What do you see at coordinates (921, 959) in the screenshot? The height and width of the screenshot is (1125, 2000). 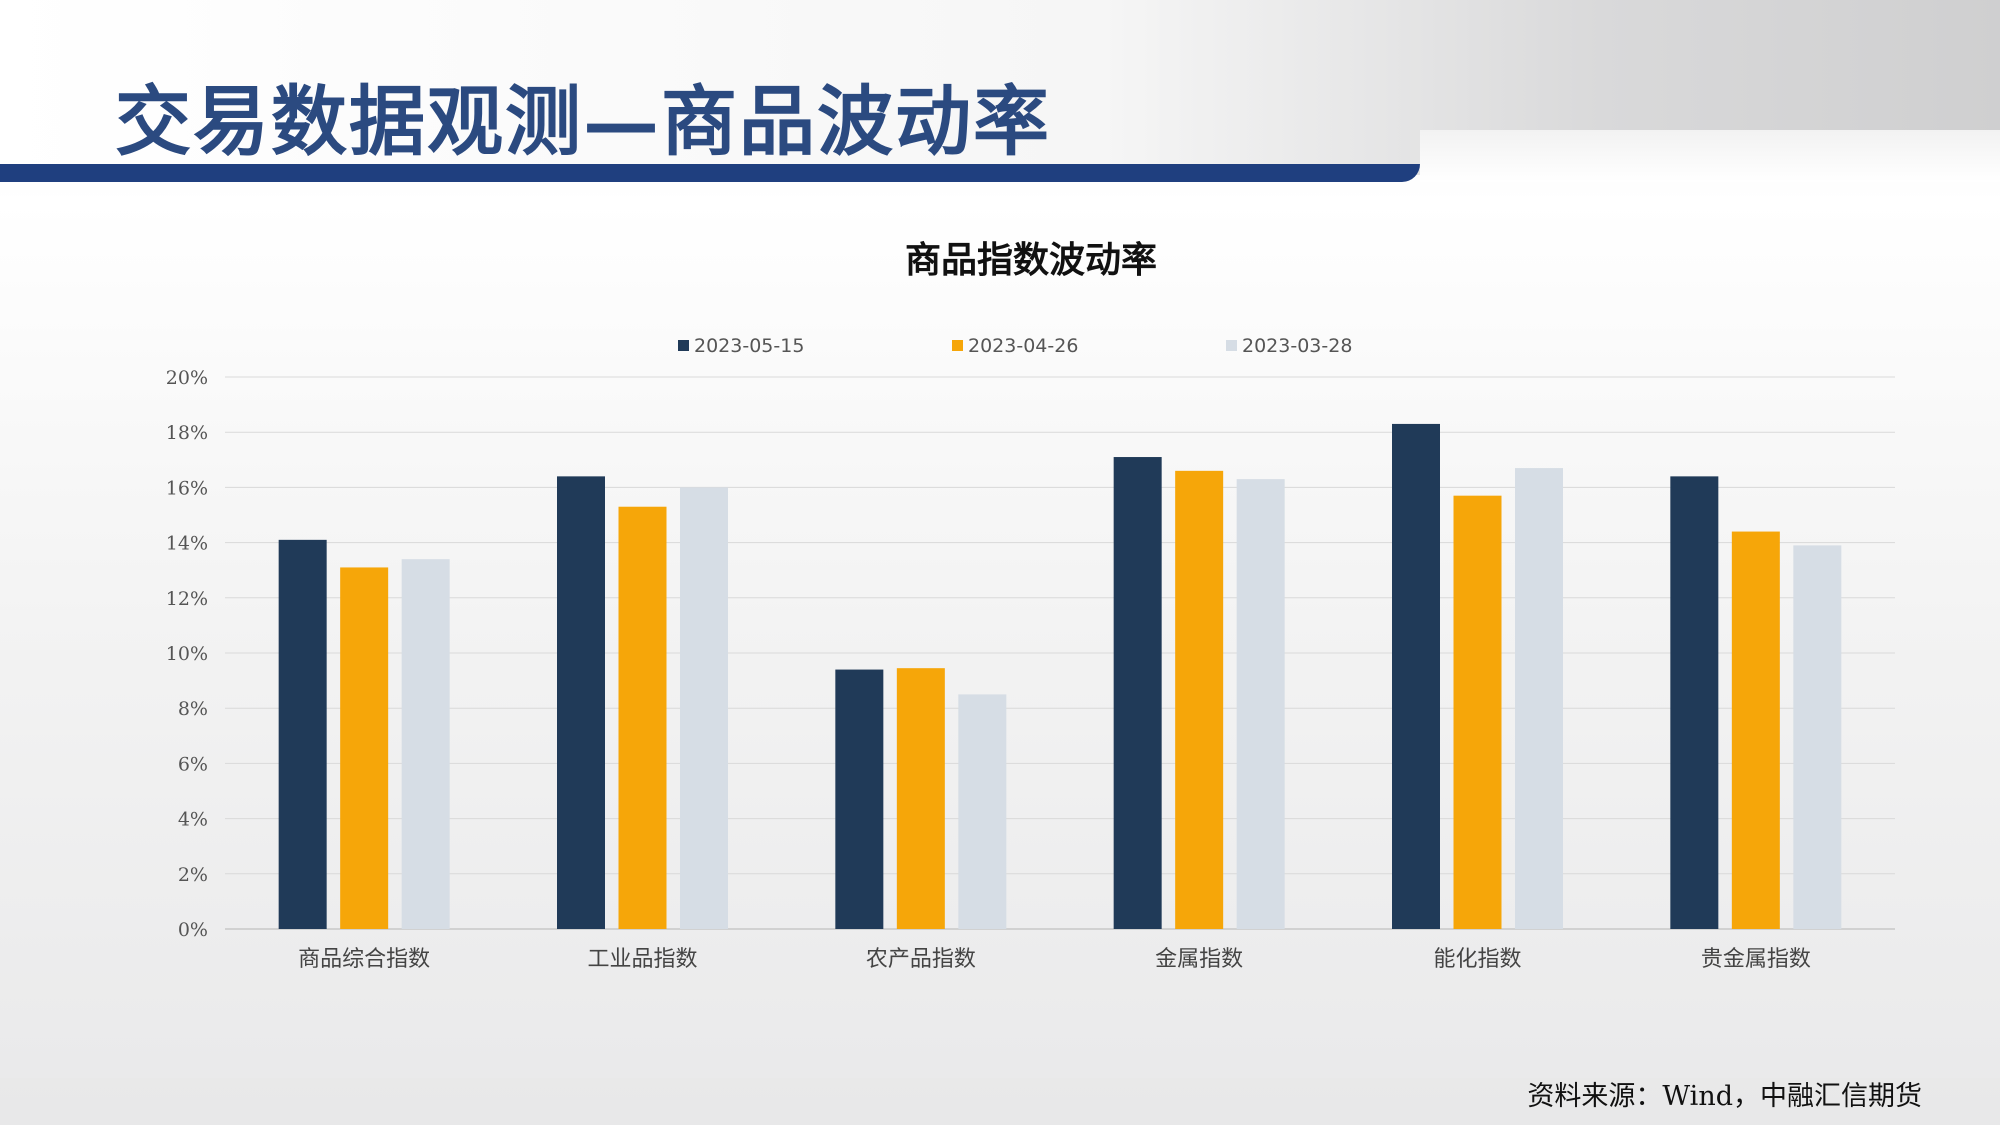 I see `x-category-label: 农产品指数` at bounding box center [921, 959].